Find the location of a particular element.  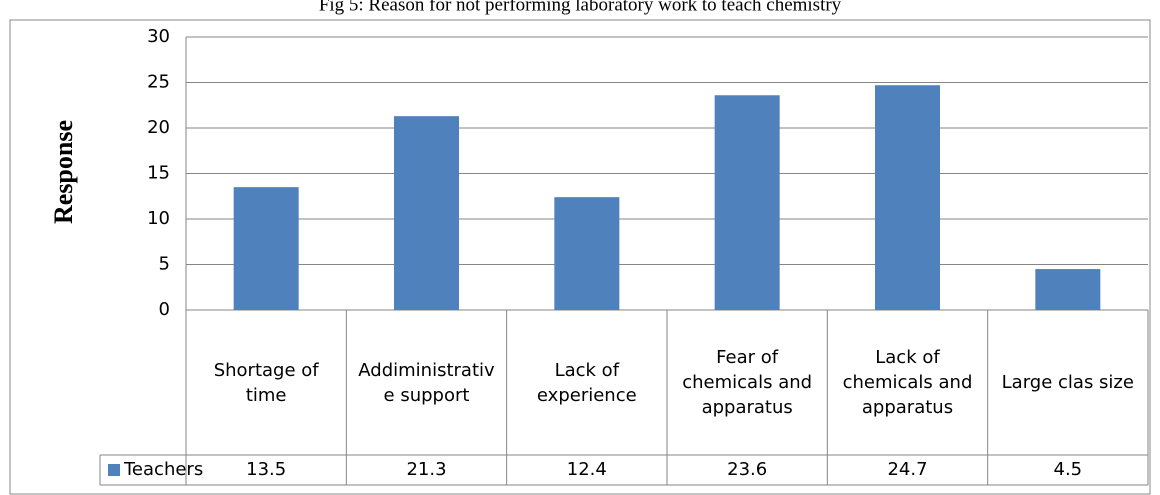

x-tick-label: Lack of chemicals and apparatus is located at coordinates (907, 382).